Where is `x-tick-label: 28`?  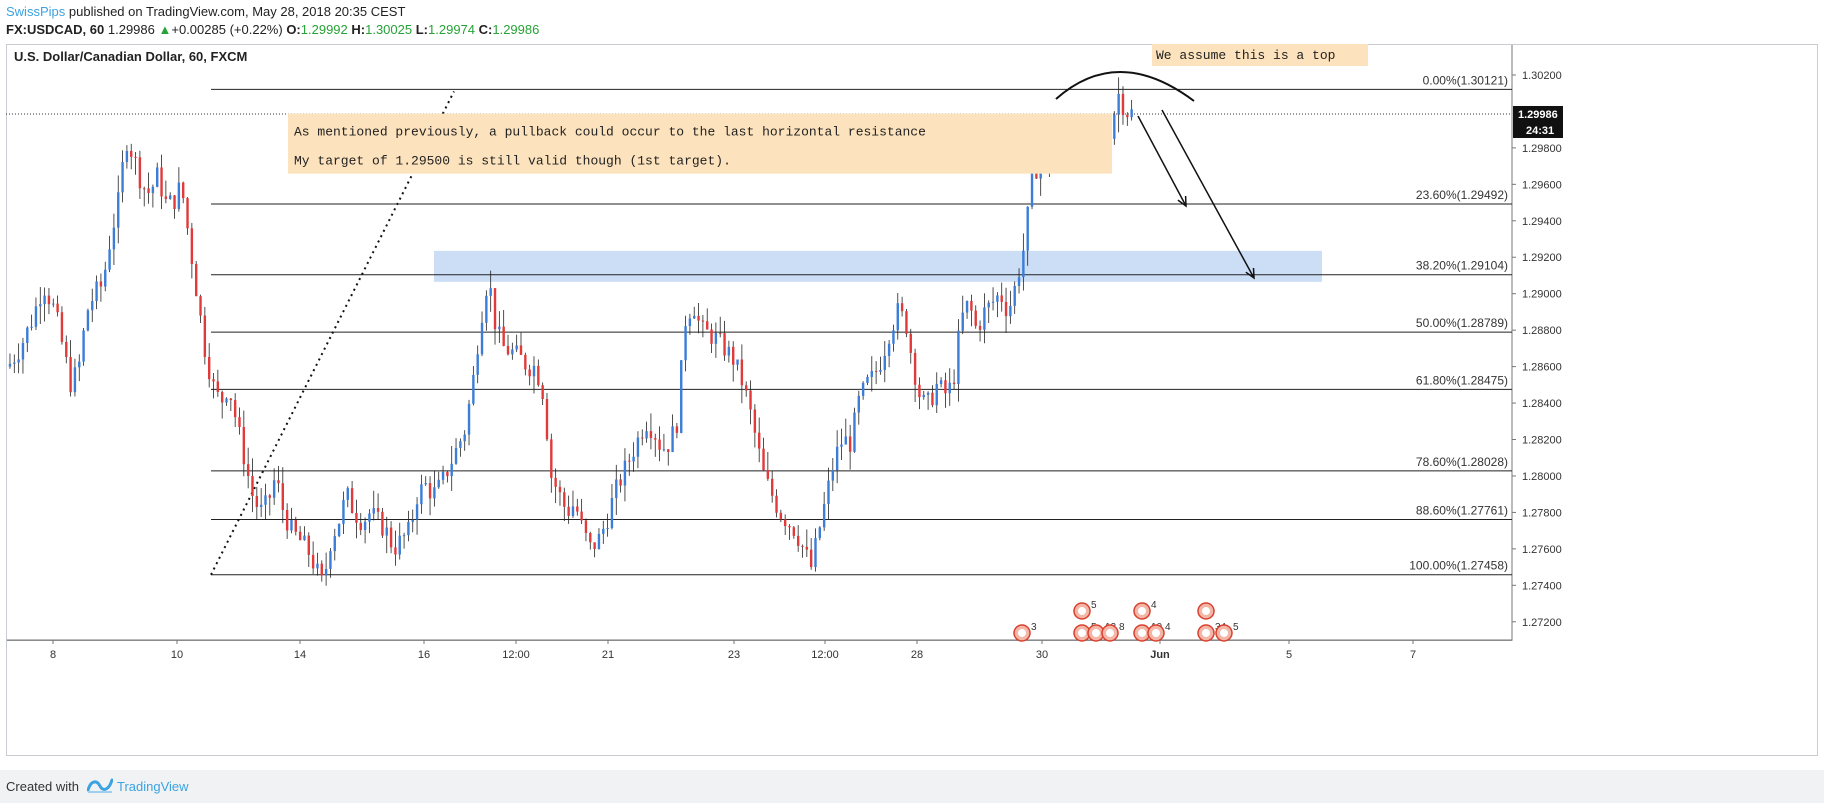
x-tick-label: 28 is located at coordinates (917, 655).